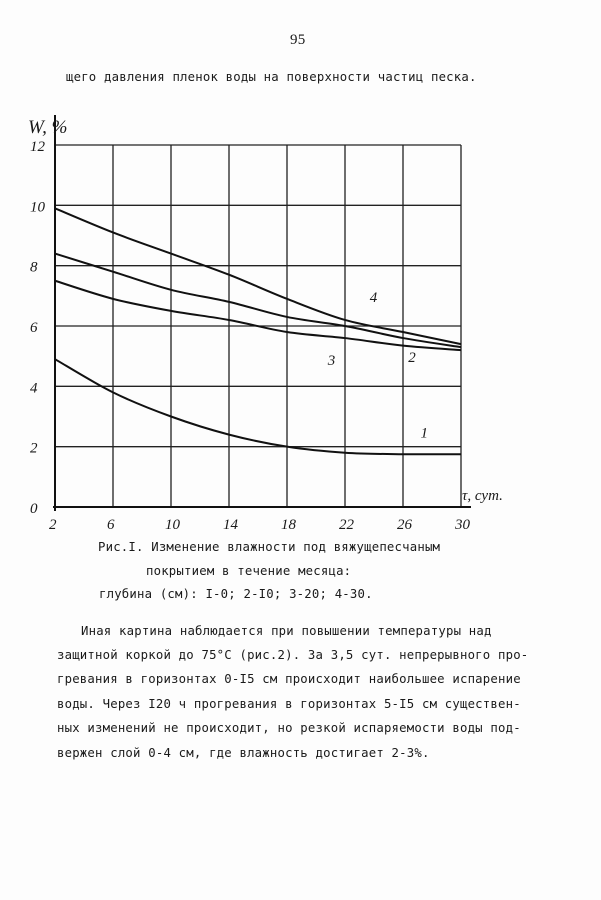 Image resolution: width=601 pixels, height=900 pixels. Describe the element at coordinates (482, 496) in the screenshot. I see `x-axis-label: τ, сут.` at that location.